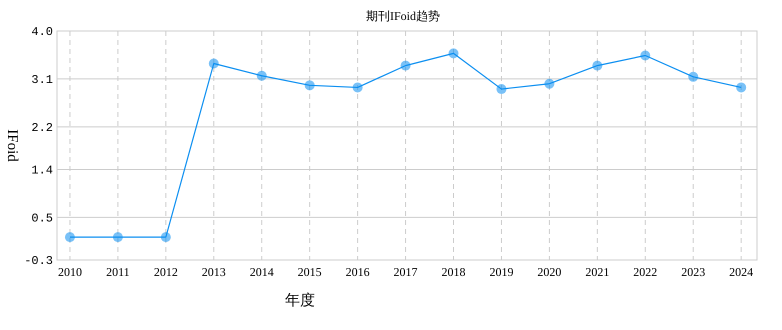 This screenshot has height=330, width=782. Describe the element at coordinates (70, 272) in the screenshot. I see `x-tick-label: 2010` at that location.